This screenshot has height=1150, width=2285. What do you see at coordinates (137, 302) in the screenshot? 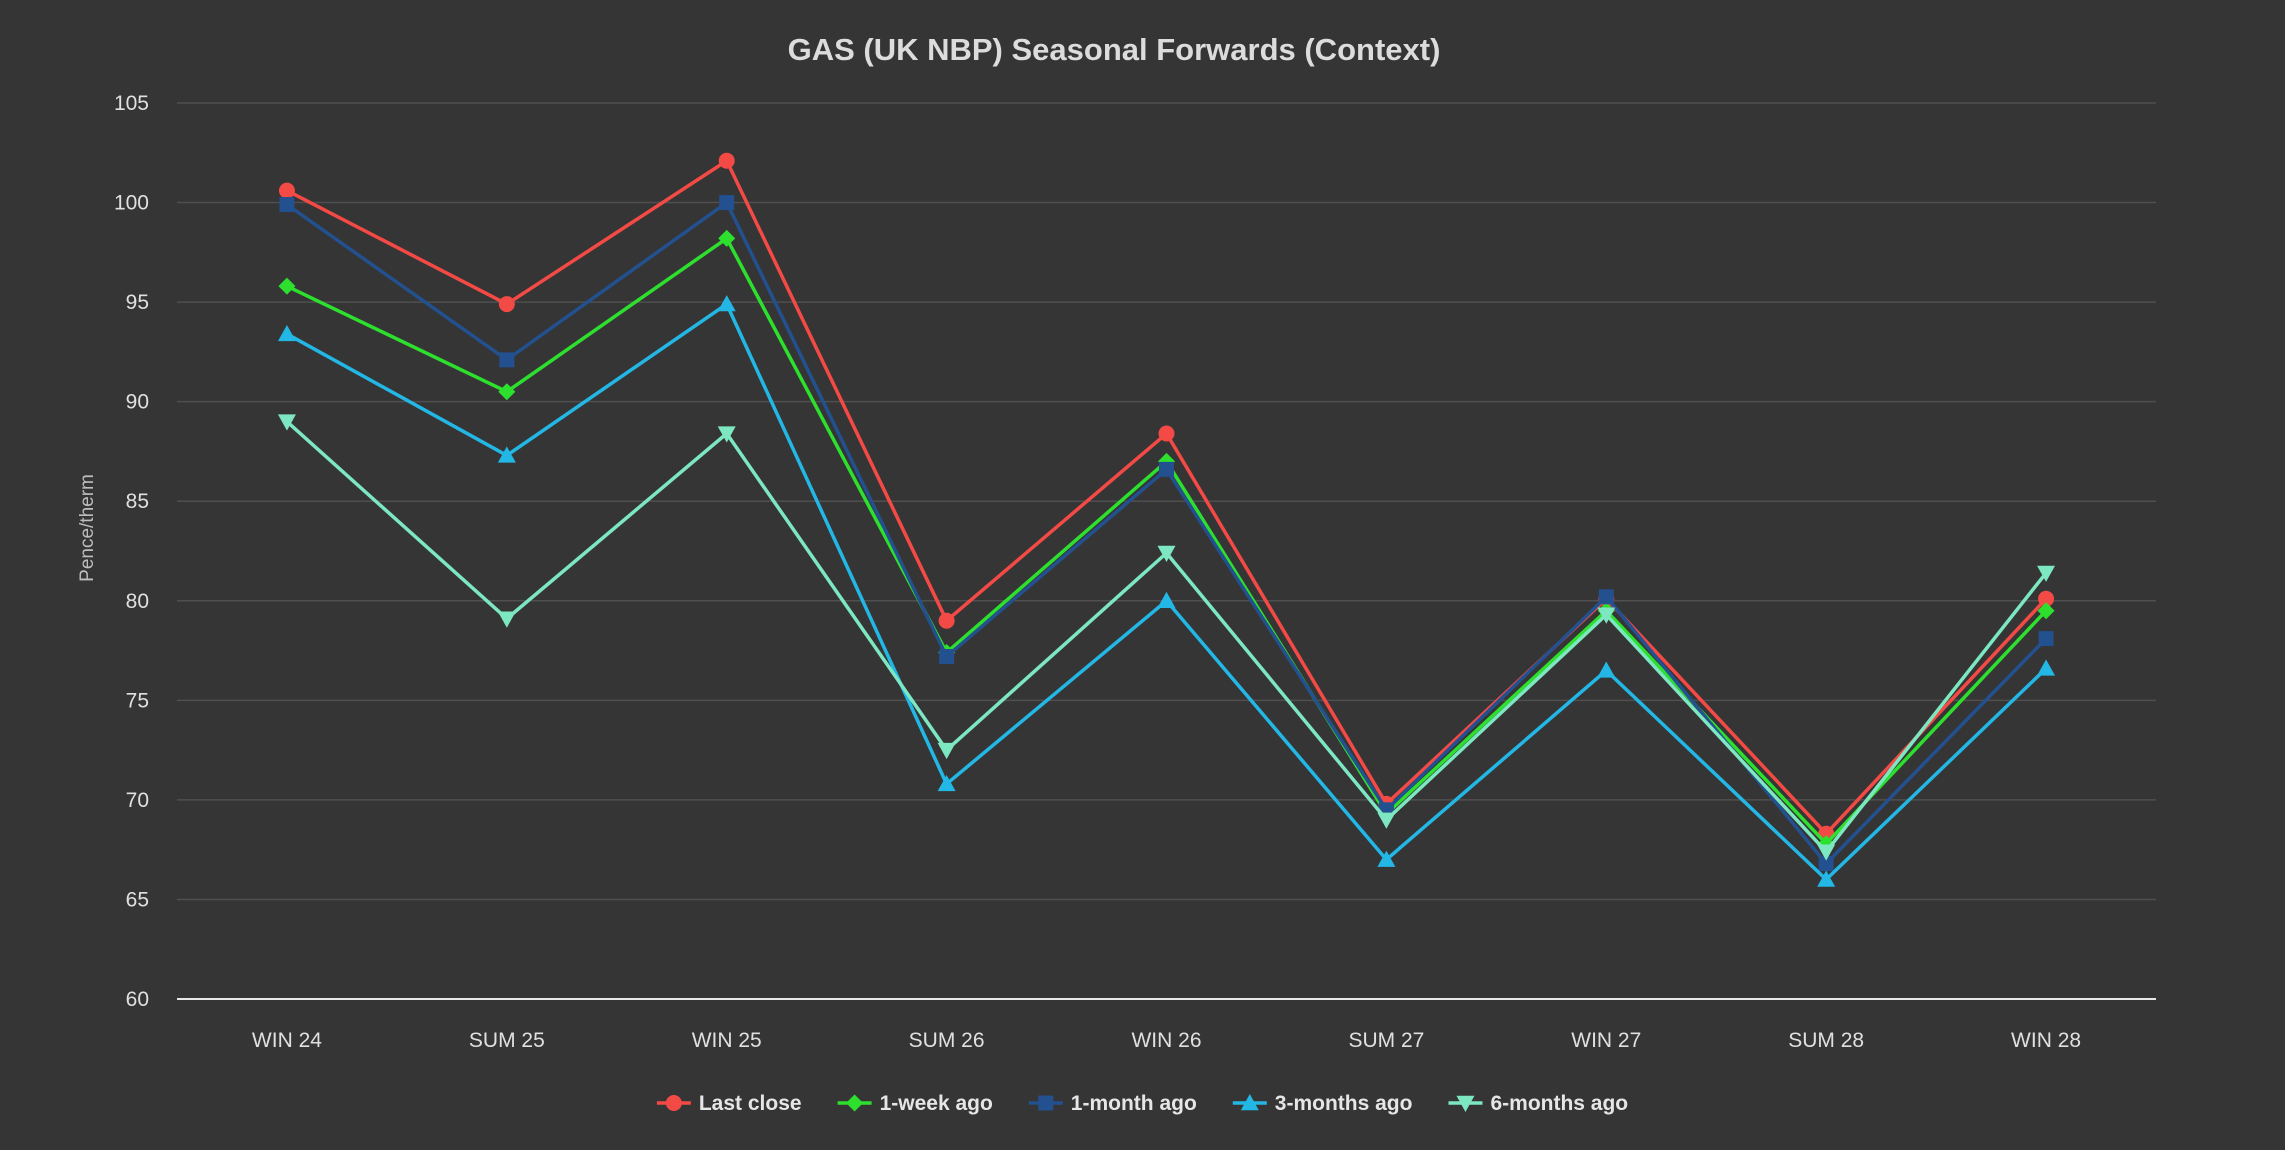
I see `y-tick-label: 95` at bounding box center [137, 302].